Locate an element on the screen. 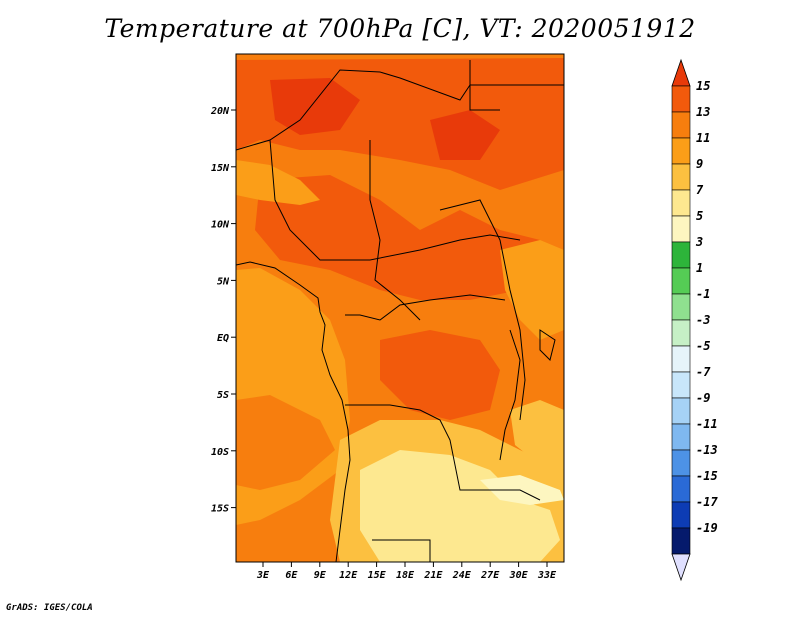 The height and width of the screenshot is (618, 800). colorbar-label: -13 is located at coordinates (707, 450).